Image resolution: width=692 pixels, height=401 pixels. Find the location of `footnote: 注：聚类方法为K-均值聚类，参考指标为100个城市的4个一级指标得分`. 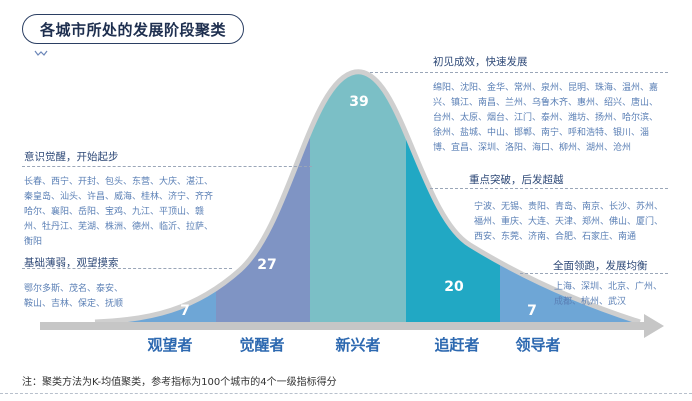

footnote: 注：聚类方法为K-均值聚类，参考指标为100个城市的4个一级指标得分 is located at coordinates (179, 382).